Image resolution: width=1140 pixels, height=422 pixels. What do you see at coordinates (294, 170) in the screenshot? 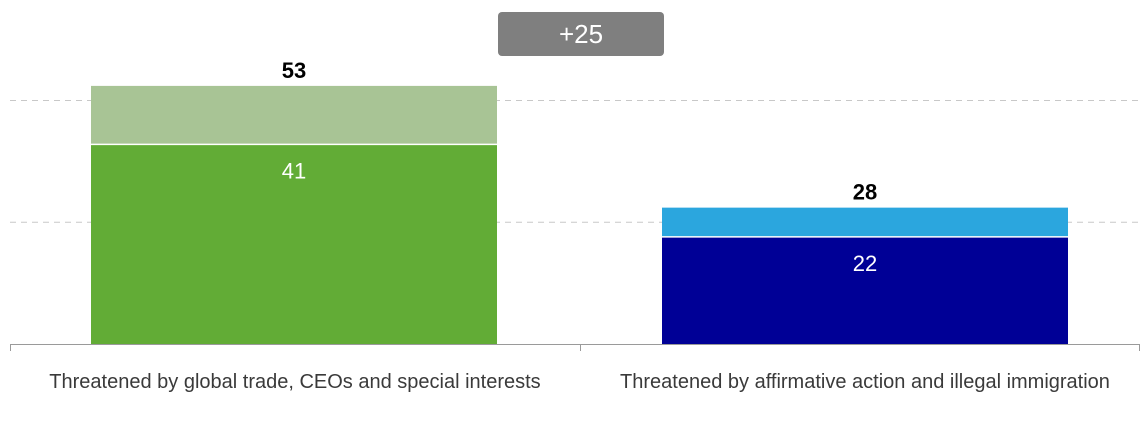
I see `bar-base-label-0: 41` at bounding box center [294, 170].